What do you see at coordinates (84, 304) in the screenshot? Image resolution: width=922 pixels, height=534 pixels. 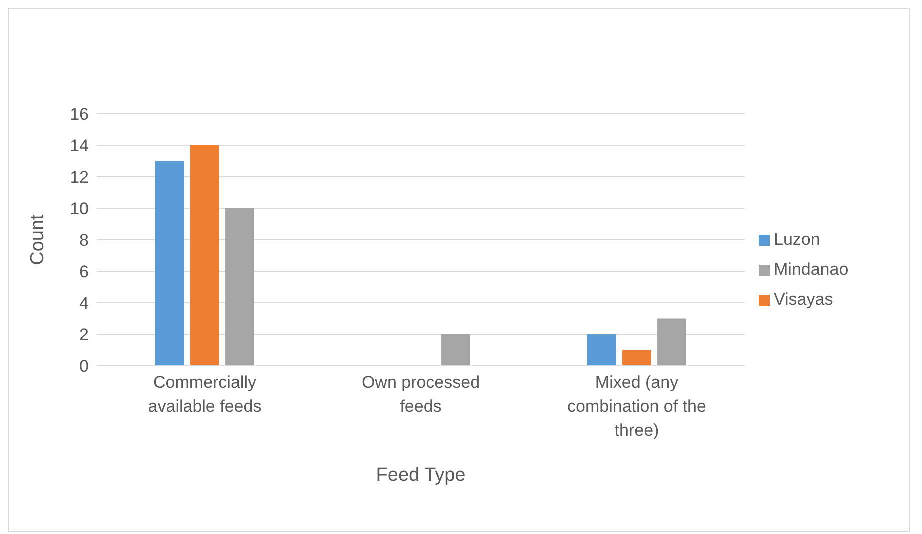 I see `y-tick-label: 4` at bounding box center [84, 304].